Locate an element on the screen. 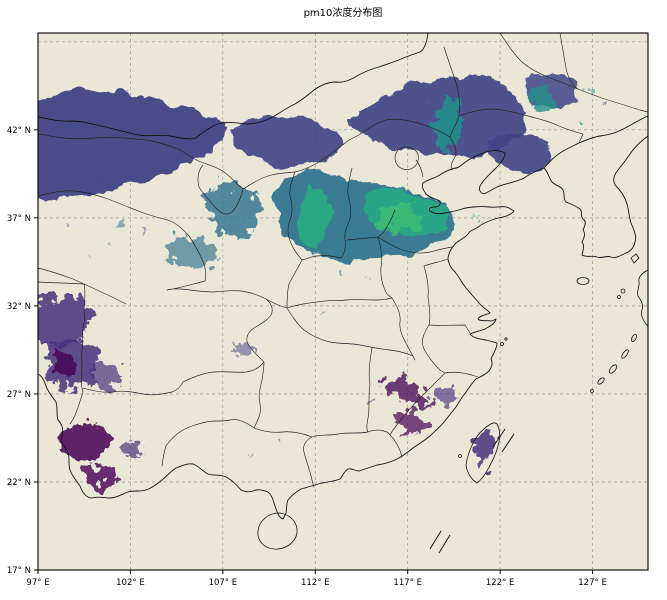 Image resolution: width=667 pixels, height=600 pixels. yalu-tumen-border is located at coordinates (595, 142).